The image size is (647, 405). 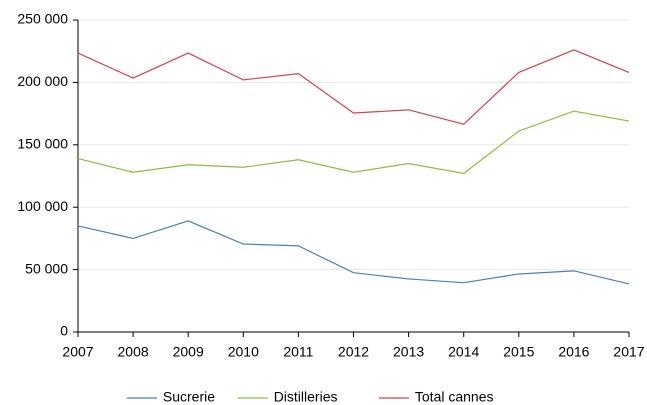 I want to click on y-tick-label: 50 000, so click(x=46, y=268).